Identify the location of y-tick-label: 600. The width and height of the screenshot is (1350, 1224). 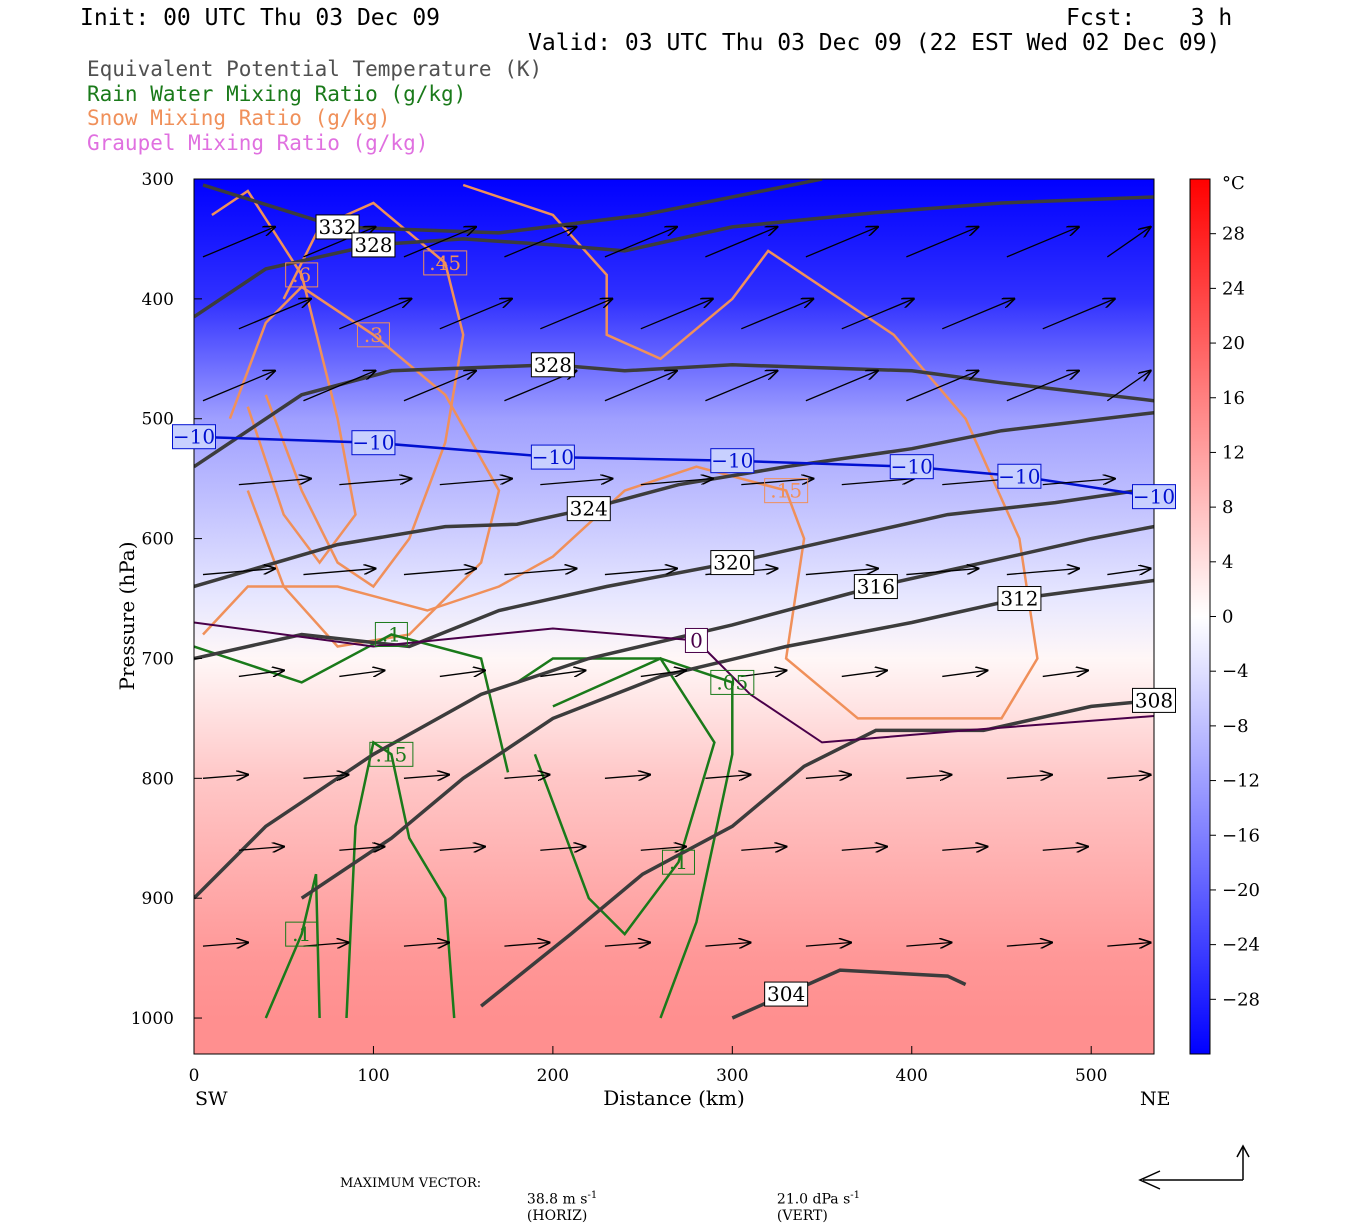
(158, 540).